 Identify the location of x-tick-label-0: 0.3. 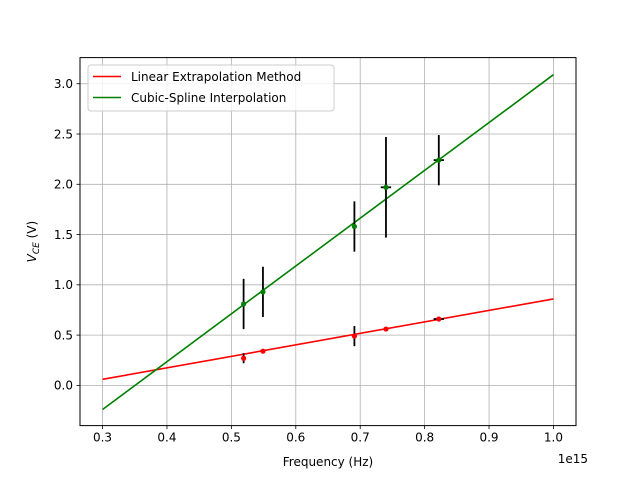
(102, 438).